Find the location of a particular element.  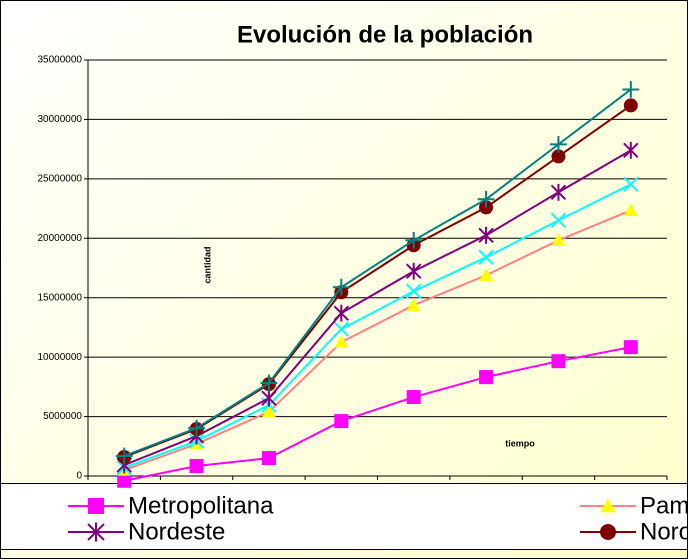

y-tick-label: 20000000 is located at coordinates (60, 238).